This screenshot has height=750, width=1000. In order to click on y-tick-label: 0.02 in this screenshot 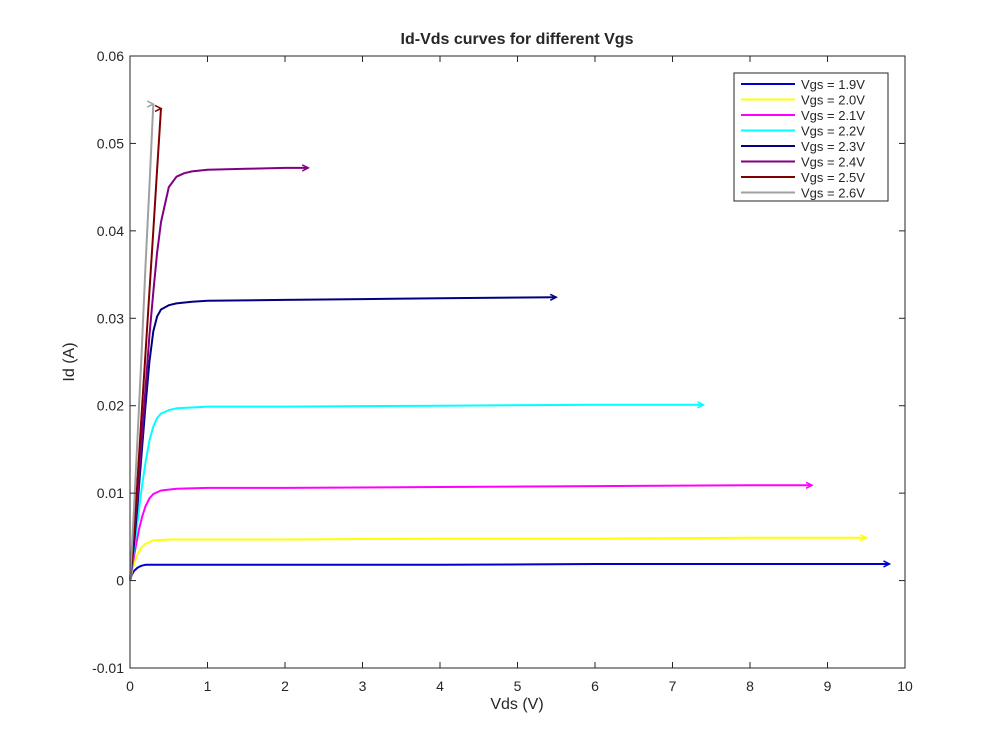, I will do `click(110, 406)`.